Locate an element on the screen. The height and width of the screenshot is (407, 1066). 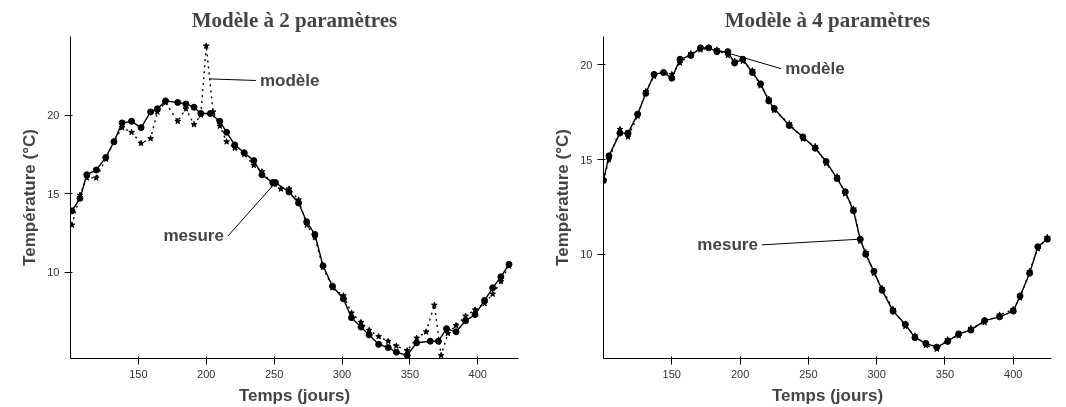
chart-title: Modèle à 2 paramètres is located at coordinates (294, 19).